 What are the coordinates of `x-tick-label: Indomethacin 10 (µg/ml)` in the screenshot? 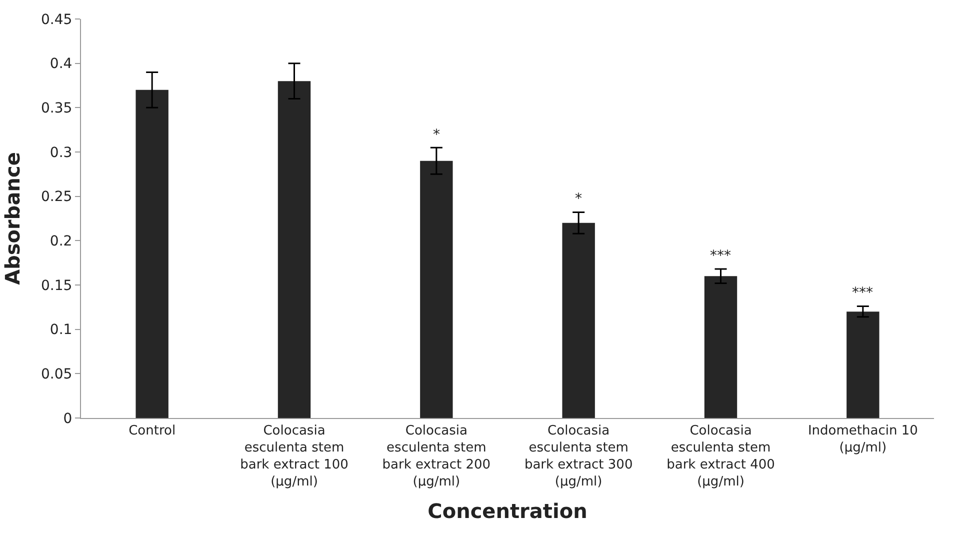 It's located at (863, 440).